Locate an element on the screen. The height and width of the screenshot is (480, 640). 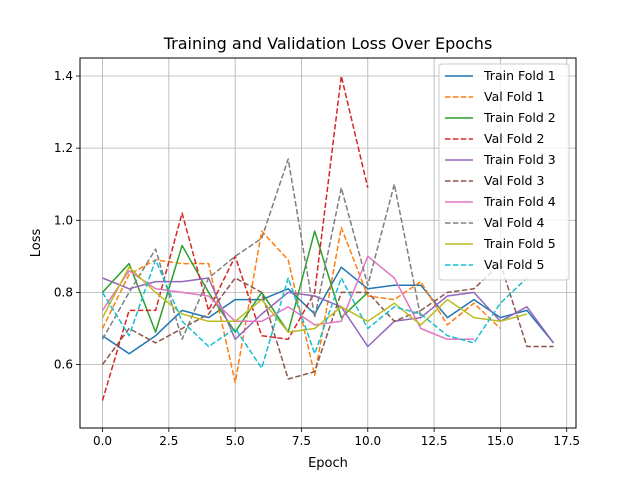
y-axis-label: Loss is located at coordinates (36, 243).